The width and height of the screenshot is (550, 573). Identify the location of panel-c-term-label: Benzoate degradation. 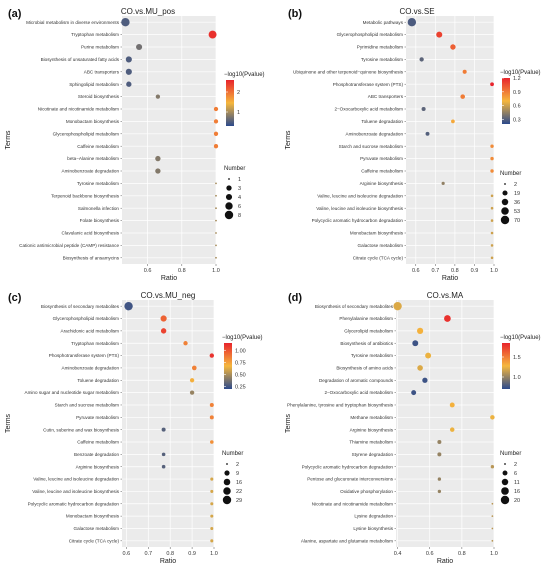
(96, 454).